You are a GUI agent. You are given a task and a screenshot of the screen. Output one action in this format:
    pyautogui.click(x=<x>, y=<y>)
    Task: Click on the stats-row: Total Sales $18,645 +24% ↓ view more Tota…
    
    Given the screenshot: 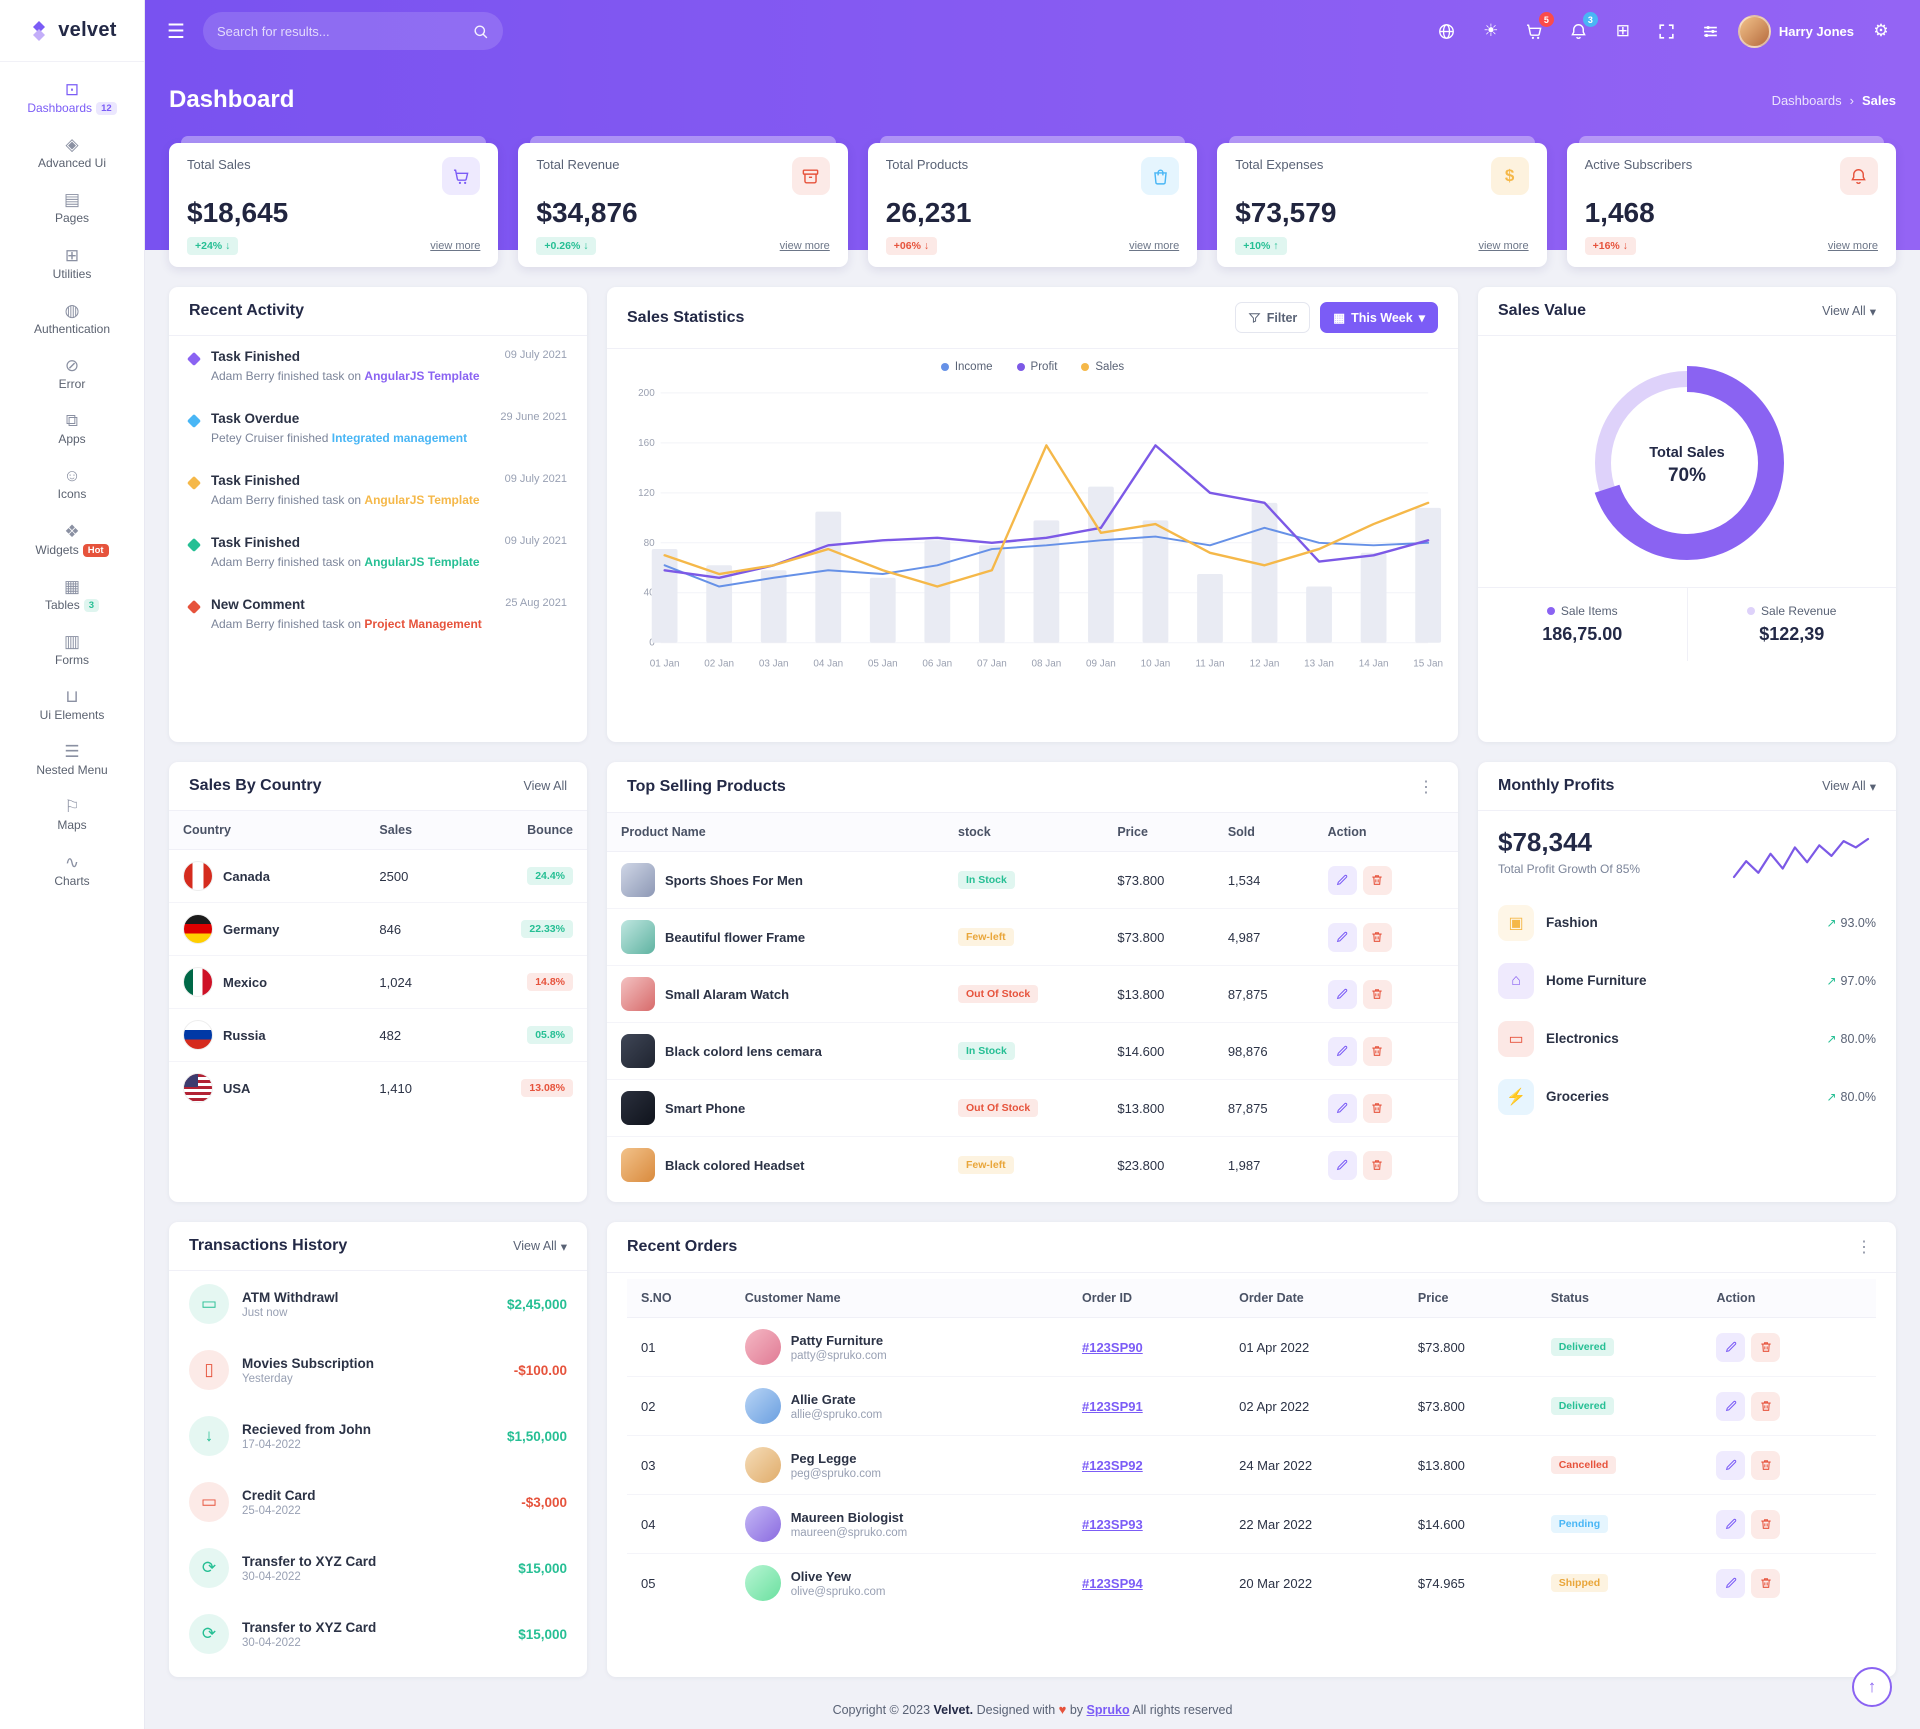 What is the action you would take?
    pyautogui.click(x=1032, y=201)
    